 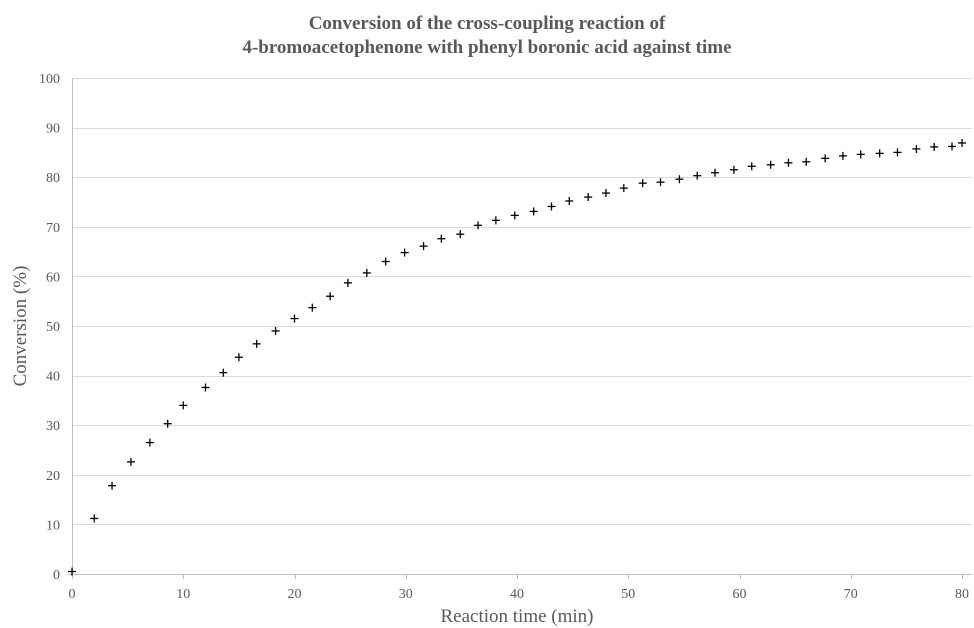 What do you see at coordinates (628, 594) in the screenshot?
I see `x-tick-label: 50` at bounding box center [628, 594].